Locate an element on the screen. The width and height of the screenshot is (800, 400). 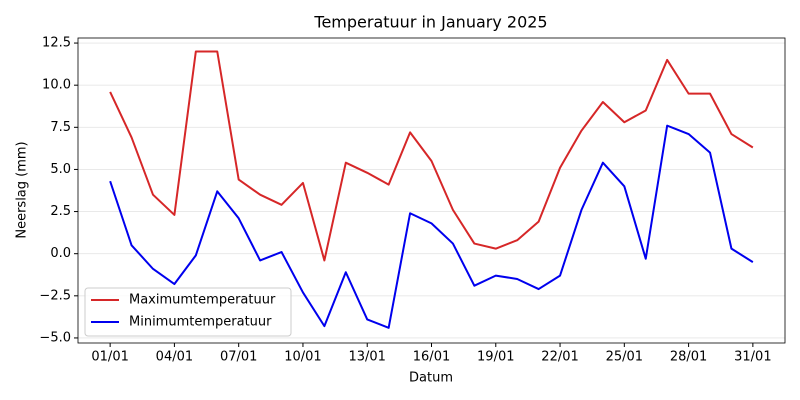
x-tick-label: 19/01 is located at coordinates (495, 357).